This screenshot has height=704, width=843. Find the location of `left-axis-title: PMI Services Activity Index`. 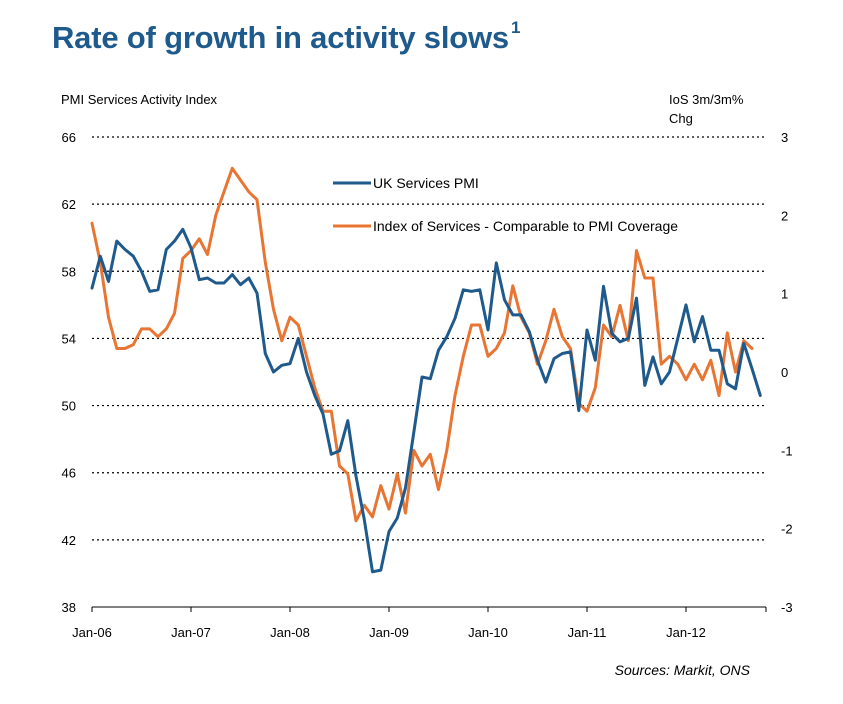

left-axis-title: PMI Services Activity Index is located at coordinates (139, 99).